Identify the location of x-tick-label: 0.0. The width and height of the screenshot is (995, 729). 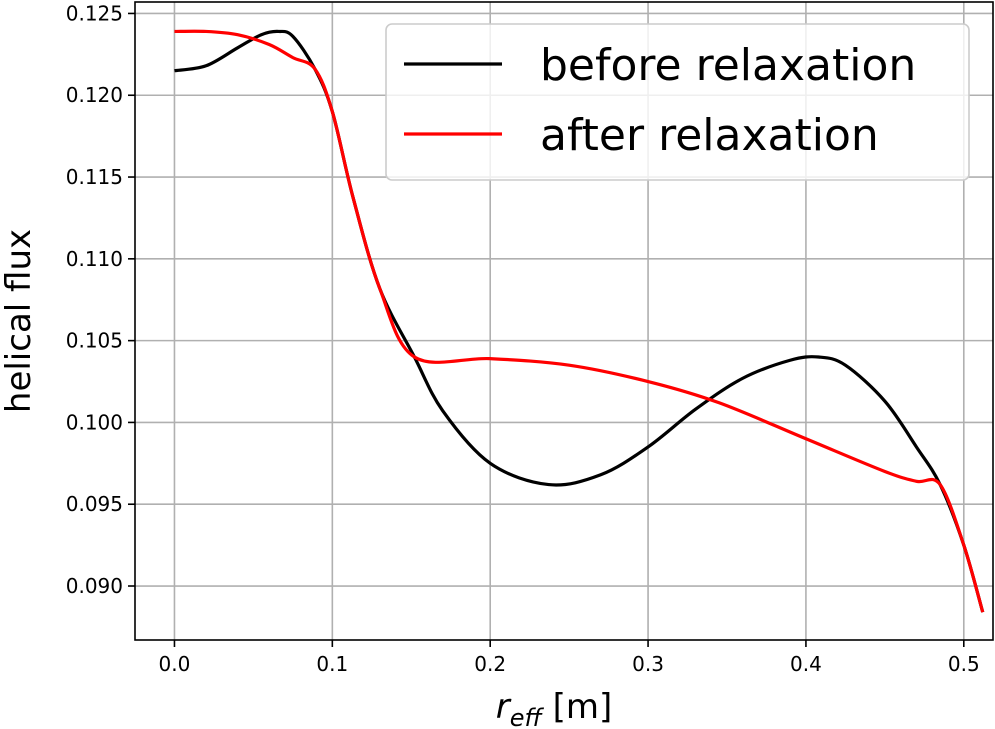
(175, 664).